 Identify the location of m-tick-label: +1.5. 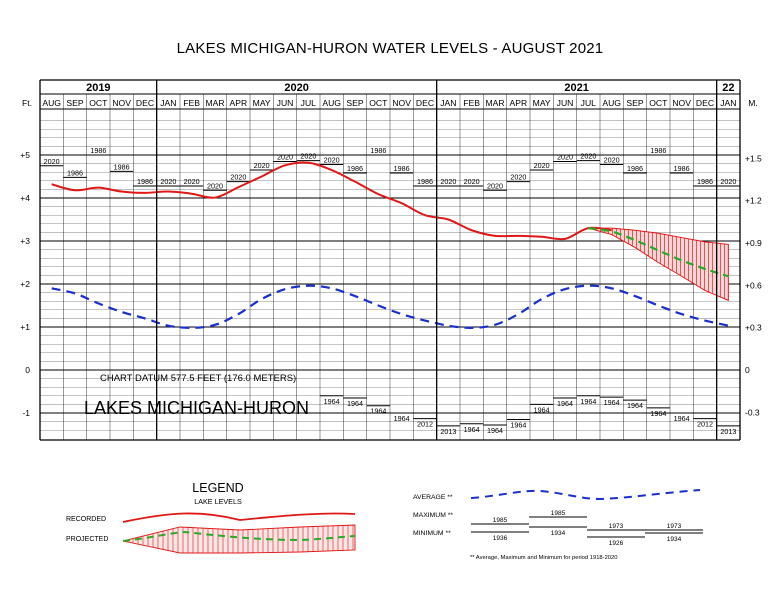
(753, 158).